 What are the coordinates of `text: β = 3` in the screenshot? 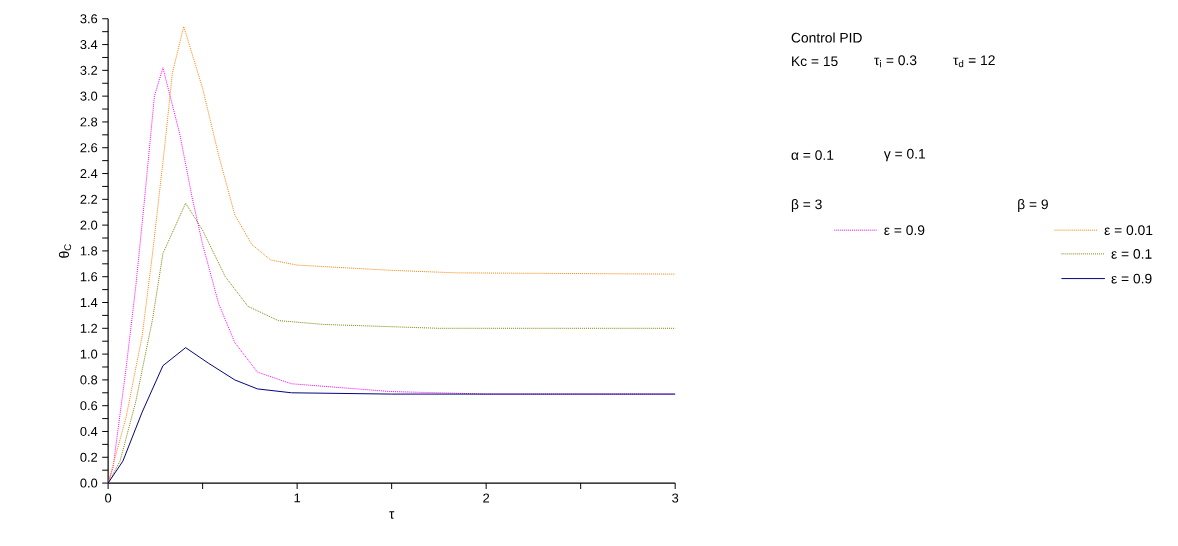 It's located at (806, 205).